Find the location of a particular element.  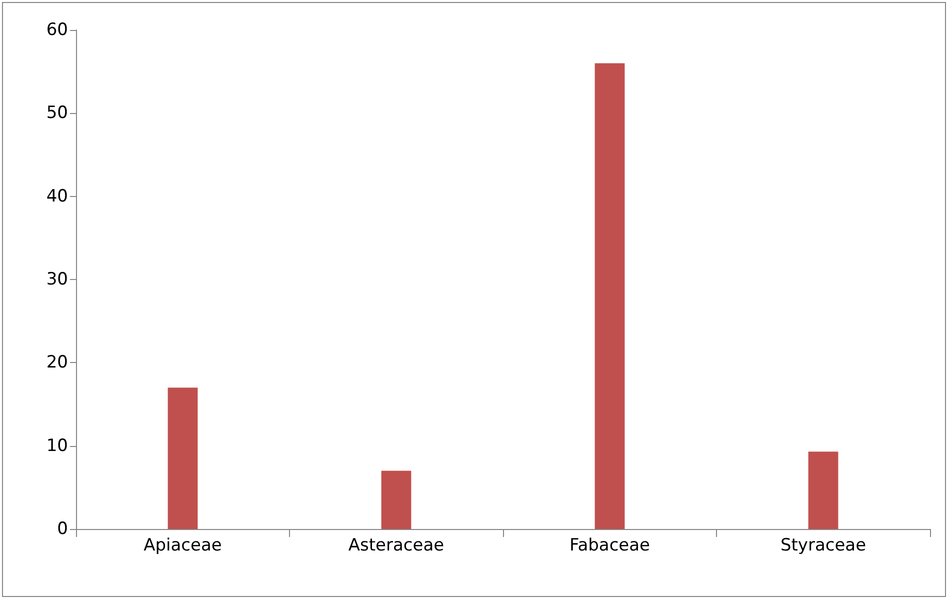

y-tick-label: 0 is located at coordinates (62, 529).